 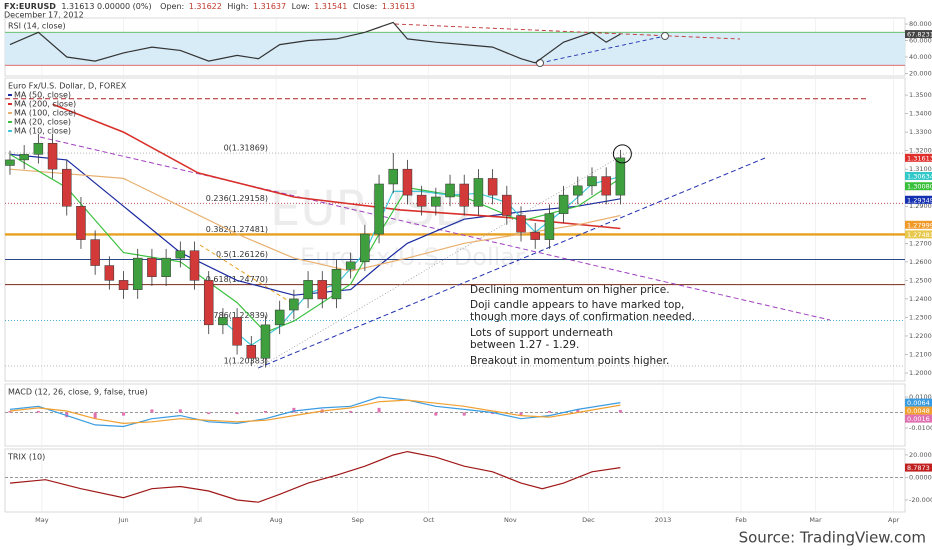 I want to click on panel-title: RSI (14, close), so click(x=37, y=26).